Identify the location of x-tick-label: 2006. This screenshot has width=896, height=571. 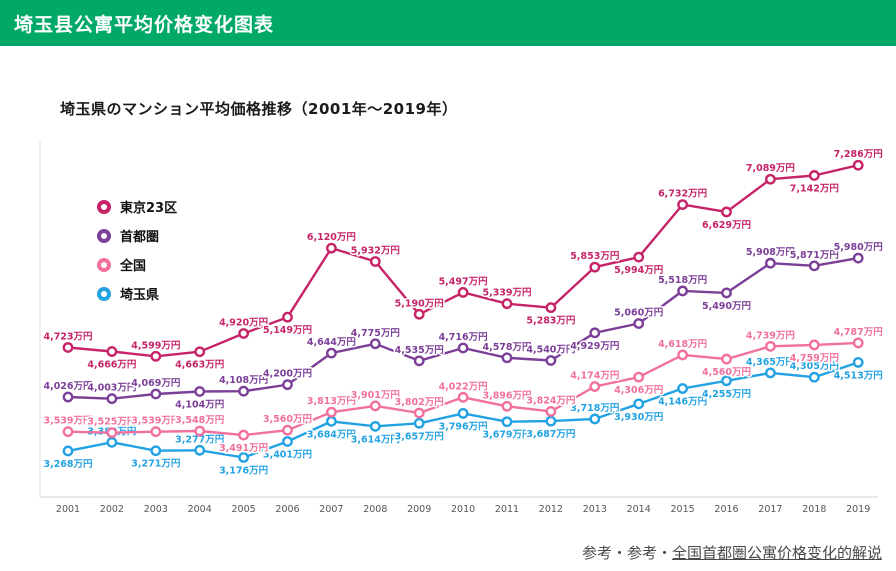
(287, 509).